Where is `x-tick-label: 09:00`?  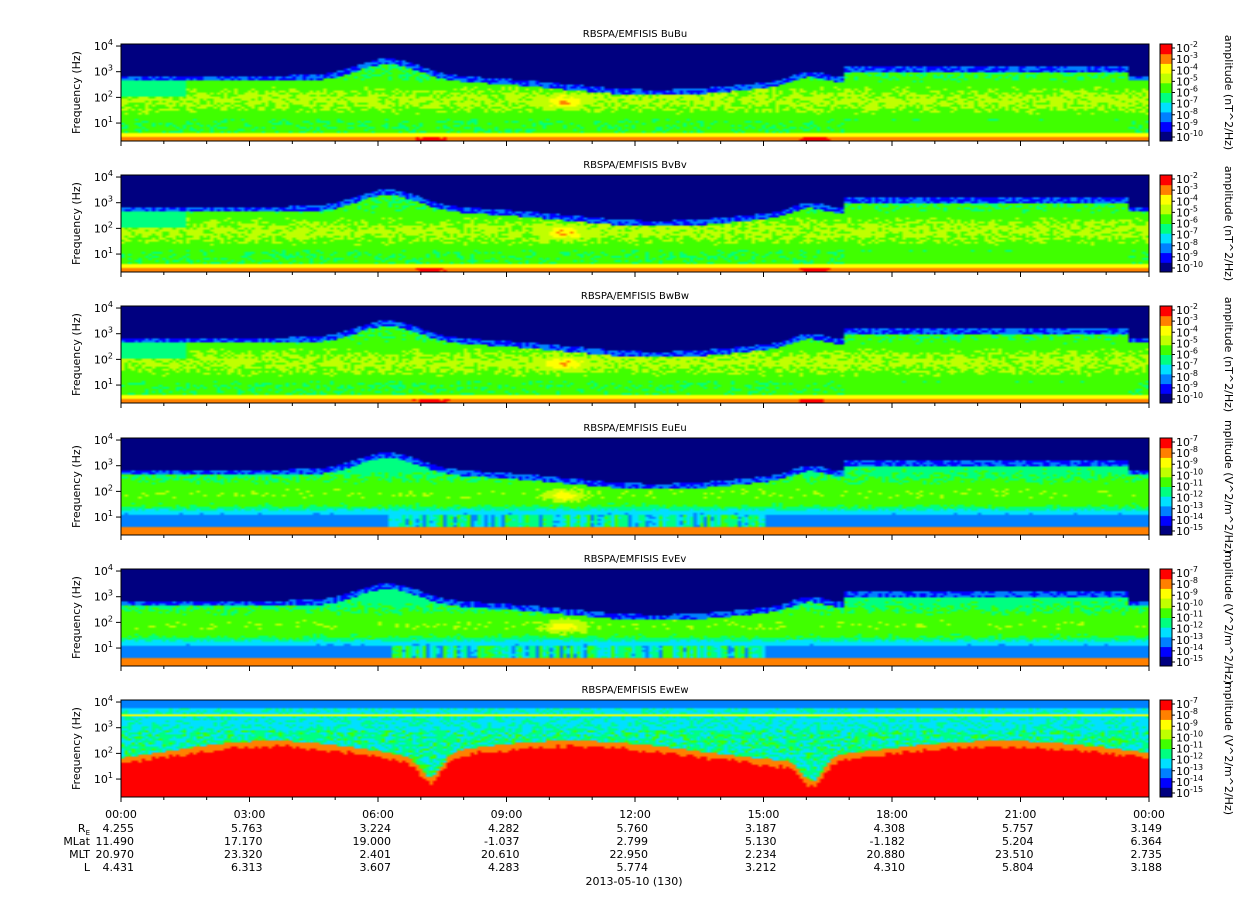 x-tick-label: 09:00 is located at coordinates (507, 814).